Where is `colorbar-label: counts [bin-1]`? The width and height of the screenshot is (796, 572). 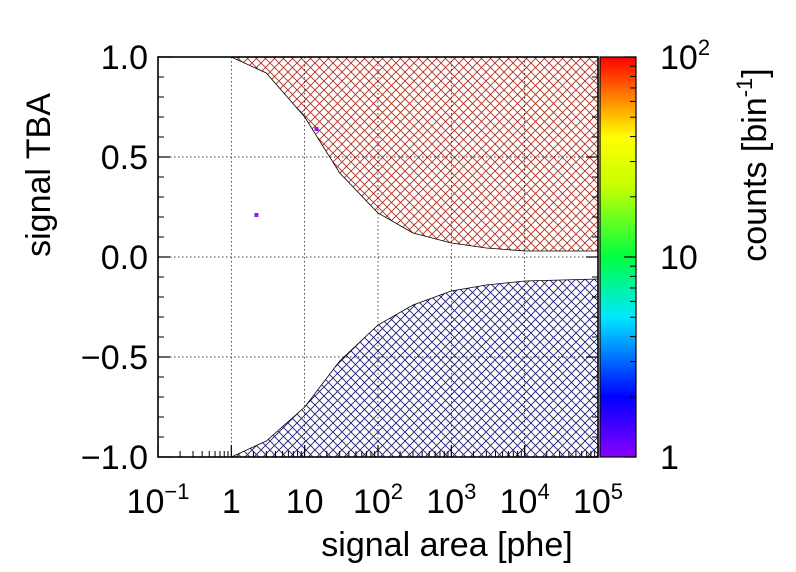 colorbar-label: counts [bin-1] is located at coordinates (753, 164).